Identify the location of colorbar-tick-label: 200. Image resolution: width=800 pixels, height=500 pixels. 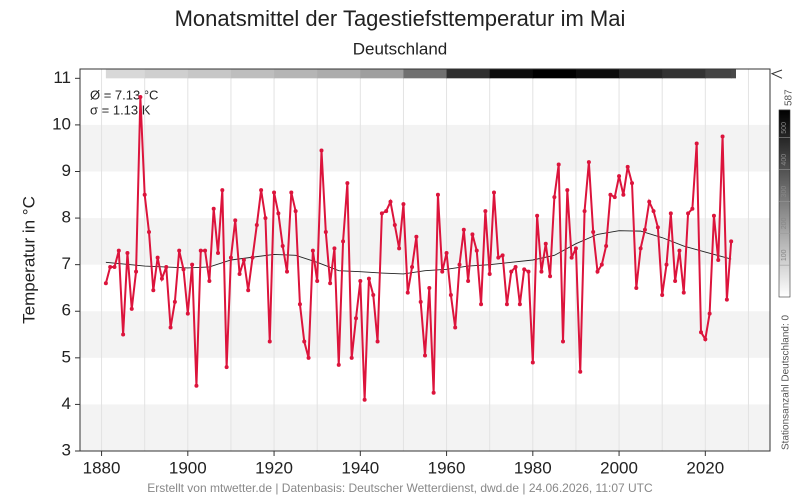
(784, 224).